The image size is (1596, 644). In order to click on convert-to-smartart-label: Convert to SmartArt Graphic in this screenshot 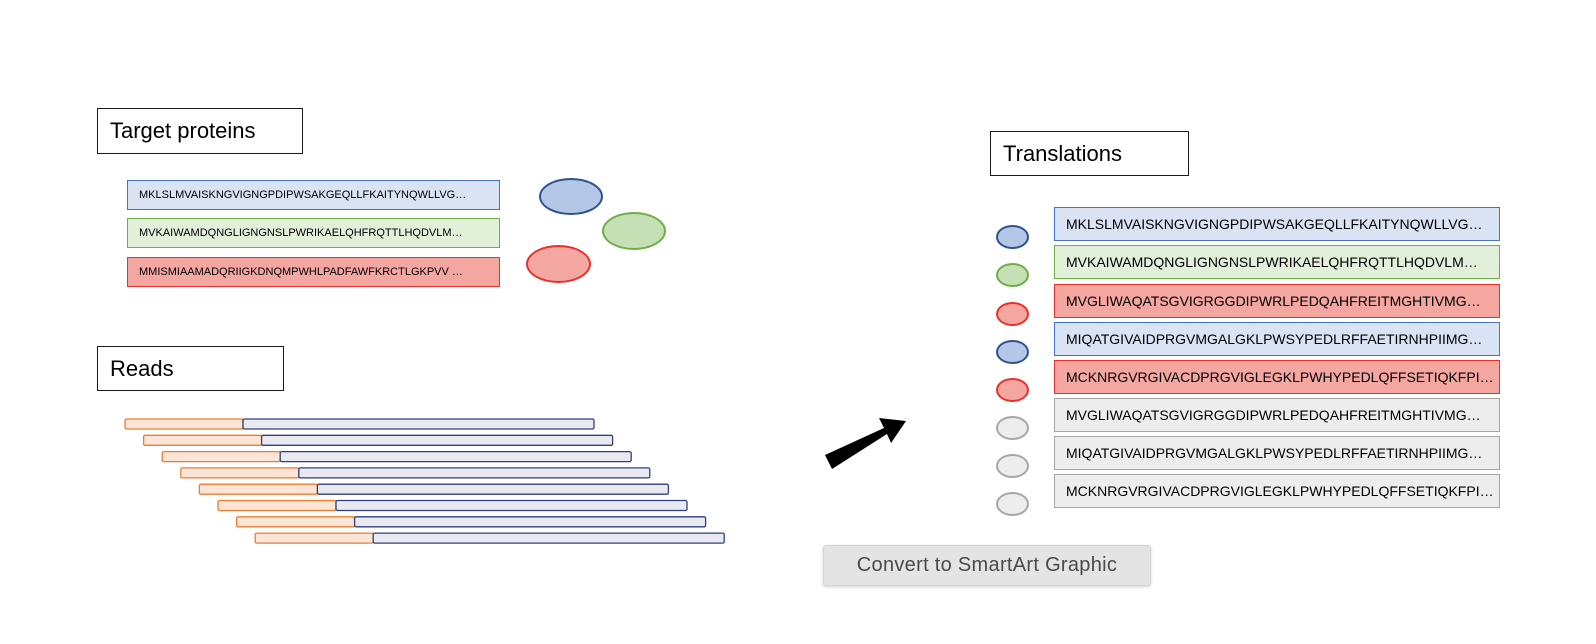, I will do `click(987, 565)`.